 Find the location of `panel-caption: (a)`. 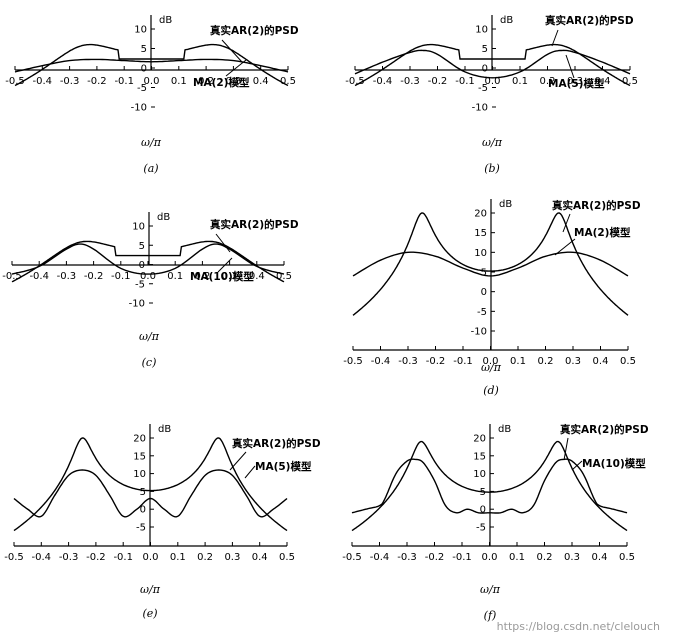

panel-caption: (a) is located at coordinates (150, 168).